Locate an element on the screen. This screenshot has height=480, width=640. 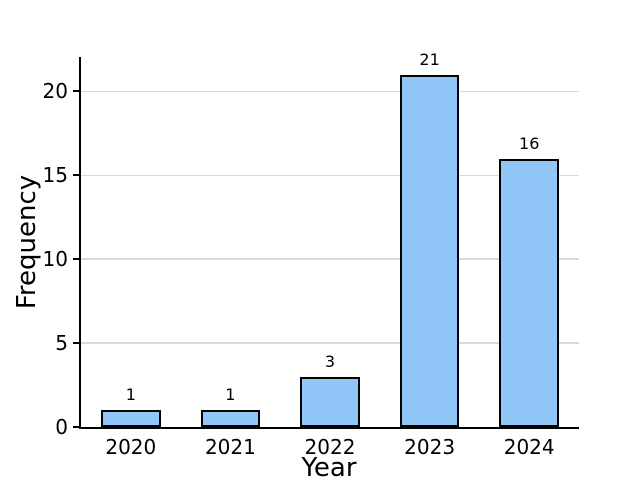
bar-2020 is located at coordinates (130, 418).